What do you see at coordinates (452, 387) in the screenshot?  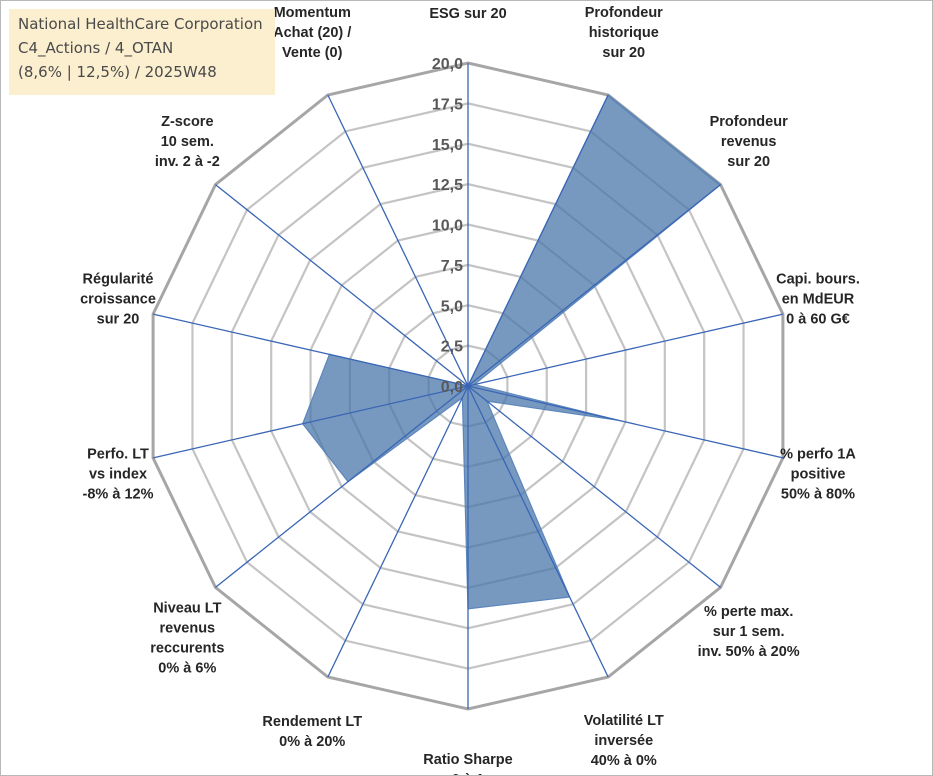 I see `tick-label: 0,0` at bounding box center [452, 387].